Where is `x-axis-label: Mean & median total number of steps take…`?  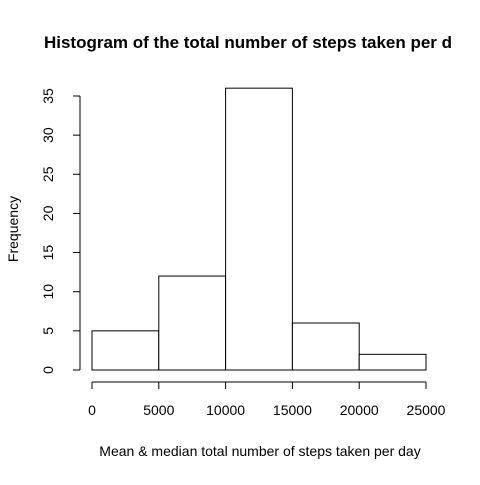 x-axis-label: Mean & median total number of steps take… is located at coordinates (259, 451).